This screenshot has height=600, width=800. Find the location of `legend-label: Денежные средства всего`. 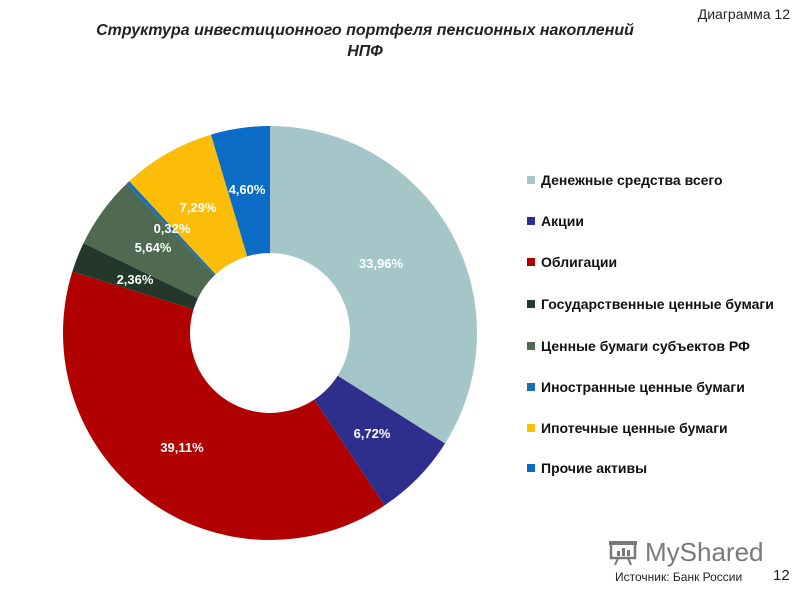

legend-label: Денежные средства всего is located at coordinates (632, 180).